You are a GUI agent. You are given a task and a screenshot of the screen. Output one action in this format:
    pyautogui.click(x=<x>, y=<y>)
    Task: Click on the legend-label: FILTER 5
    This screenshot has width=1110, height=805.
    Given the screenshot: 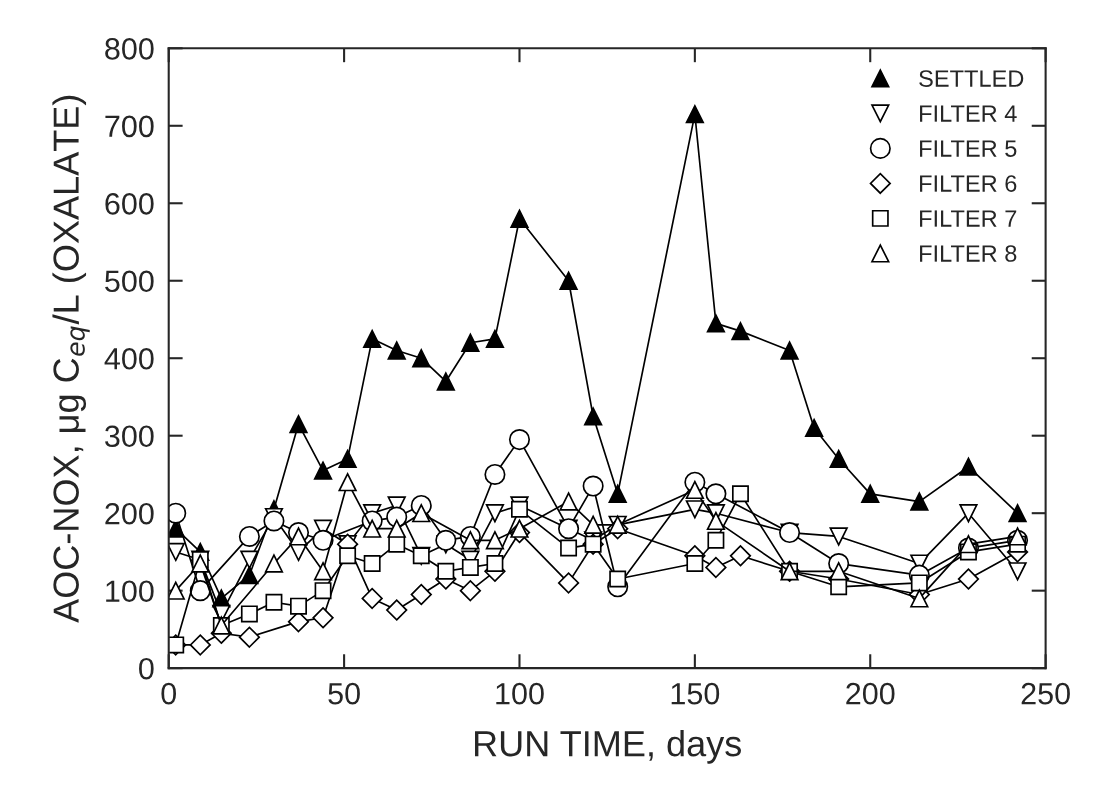 What is the action you would take?
    pyautogui.click(x=968, y=148)
    